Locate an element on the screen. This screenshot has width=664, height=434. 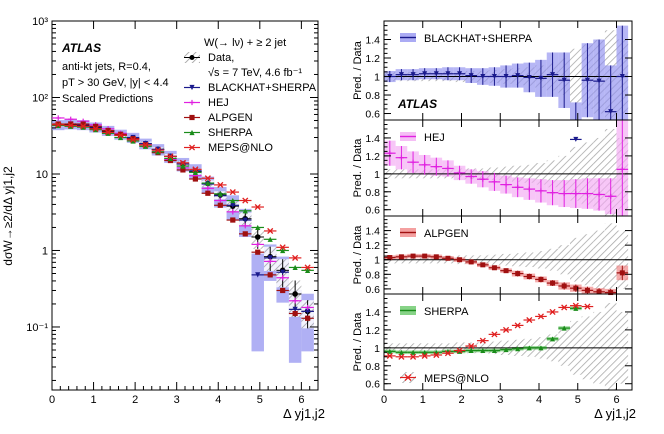
ratio-x-tick-label: 6 is located at coordinates (616, 400).